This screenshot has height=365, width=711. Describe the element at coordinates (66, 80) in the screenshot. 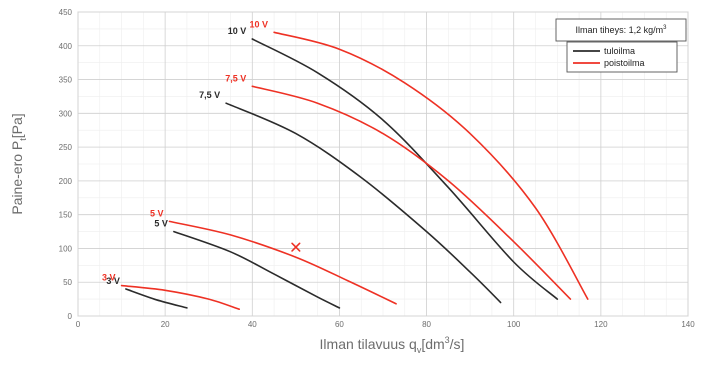

I see `y-tick-label: 350` at that location.